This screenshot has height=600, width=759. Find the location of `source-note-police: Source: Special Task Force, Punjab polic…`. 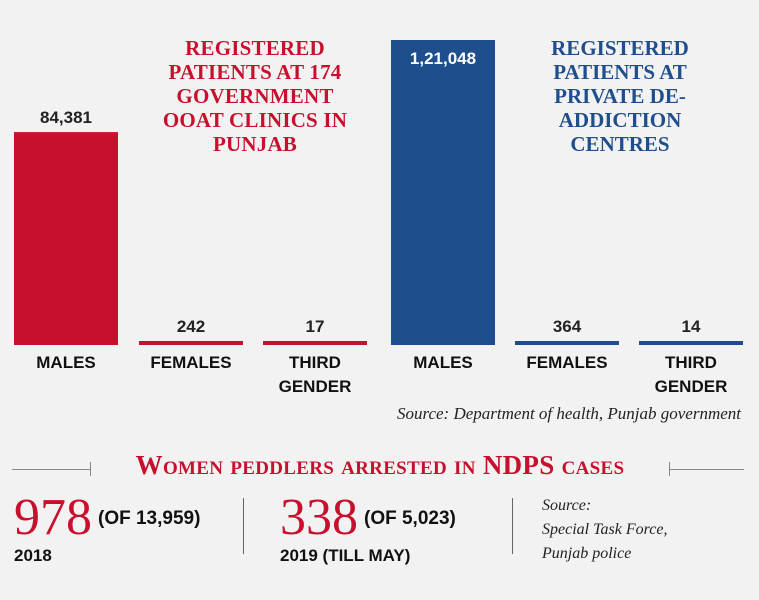

source-note-police: Source: Special Task Force, Punjab polic… is located at coordinates (604, 530).